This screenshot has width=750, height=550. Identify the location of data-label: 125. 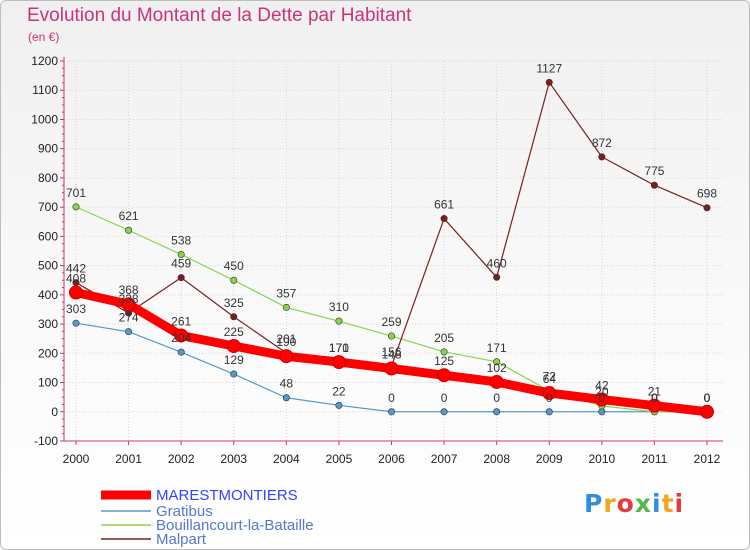
(444, 361).